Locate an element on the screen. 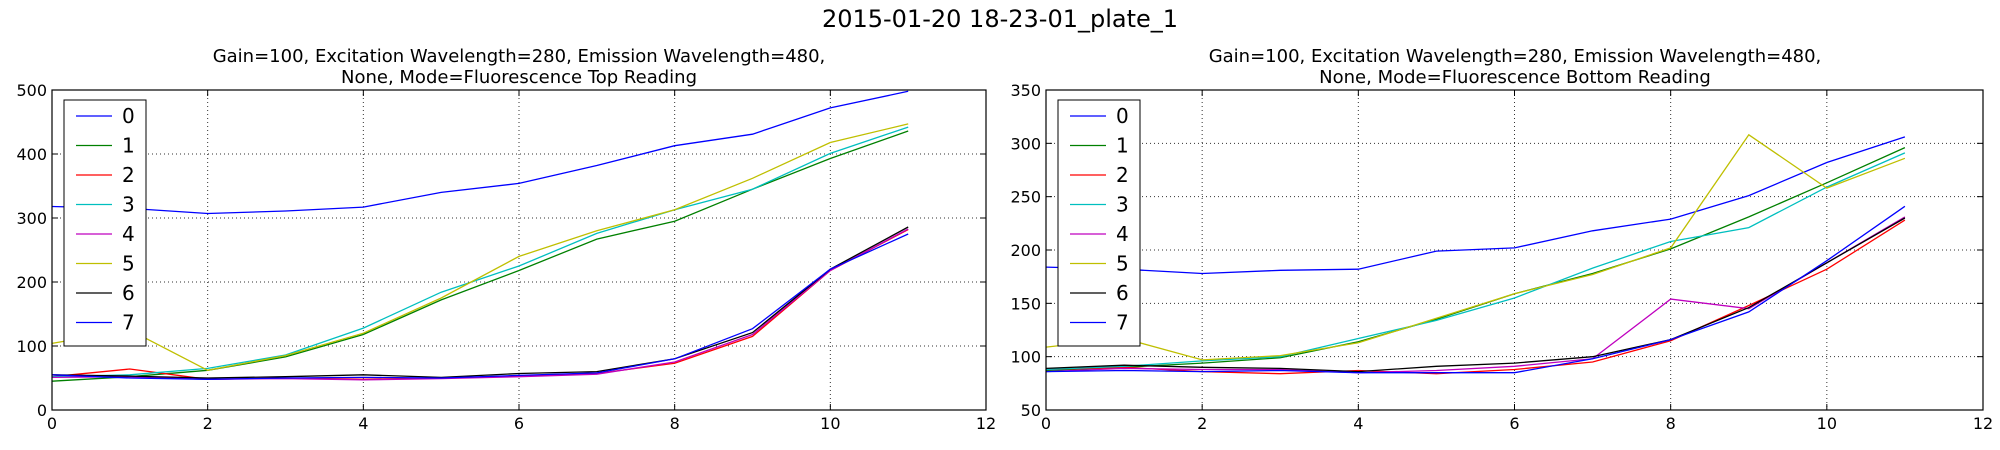 The height and width of the screenshot is (450, 2000). top-reading-legend-label-4: 4 is located at coordinates (128, 234).